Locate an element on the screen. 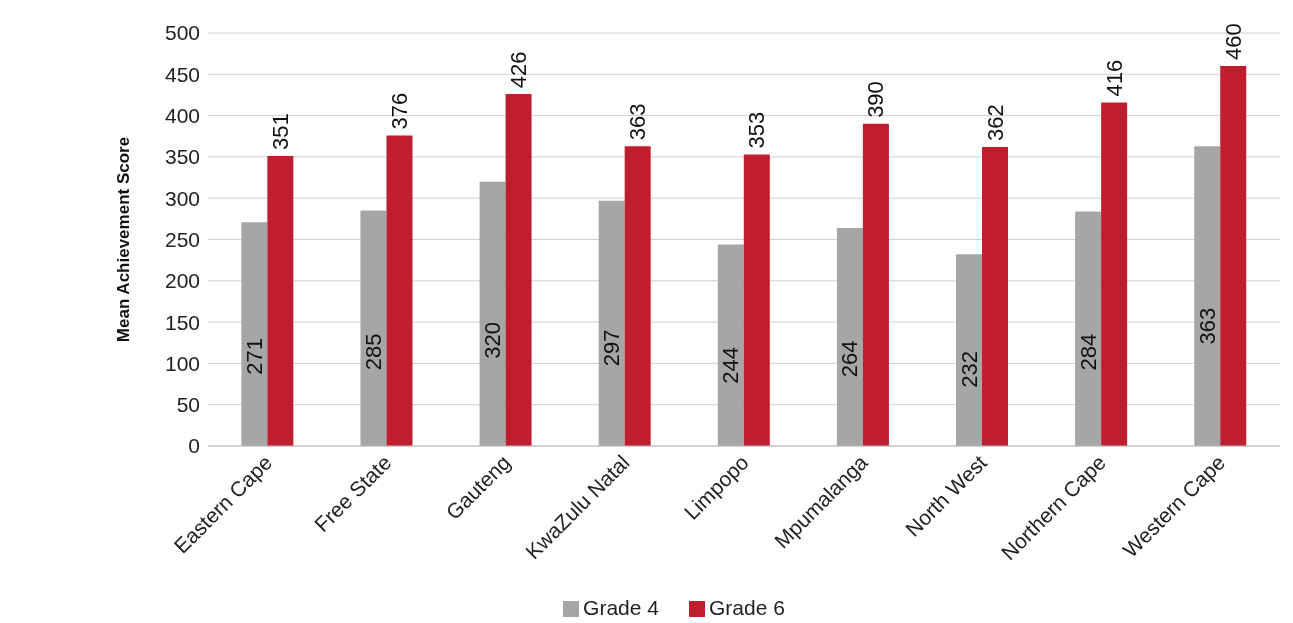  y-tick-label: 500 is located at coordinates (182, 33).